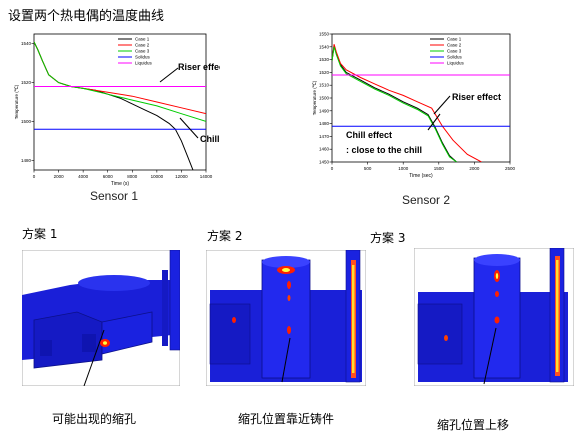 The height and width of the screenshot is (433, 580). Describe the element at coordinates (324, 162) in the screenshot. I see `y-tick-label: 1450` at that location.